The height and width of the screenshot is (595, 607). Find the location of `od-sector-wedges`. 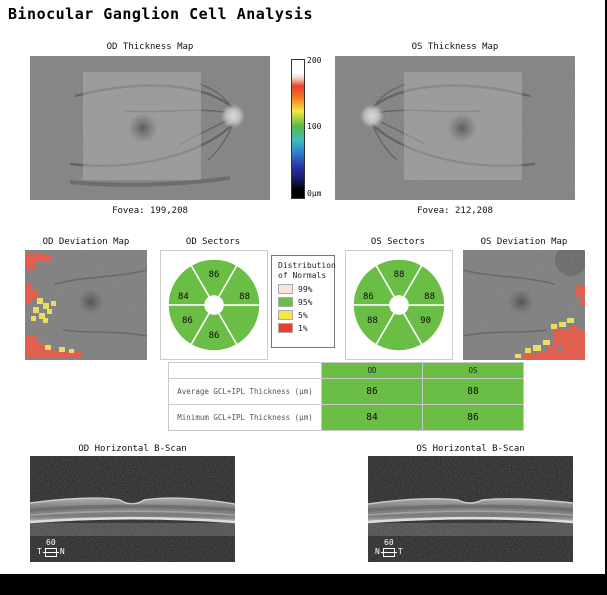

od-sector-wedges is located at coordinates (214, 305).